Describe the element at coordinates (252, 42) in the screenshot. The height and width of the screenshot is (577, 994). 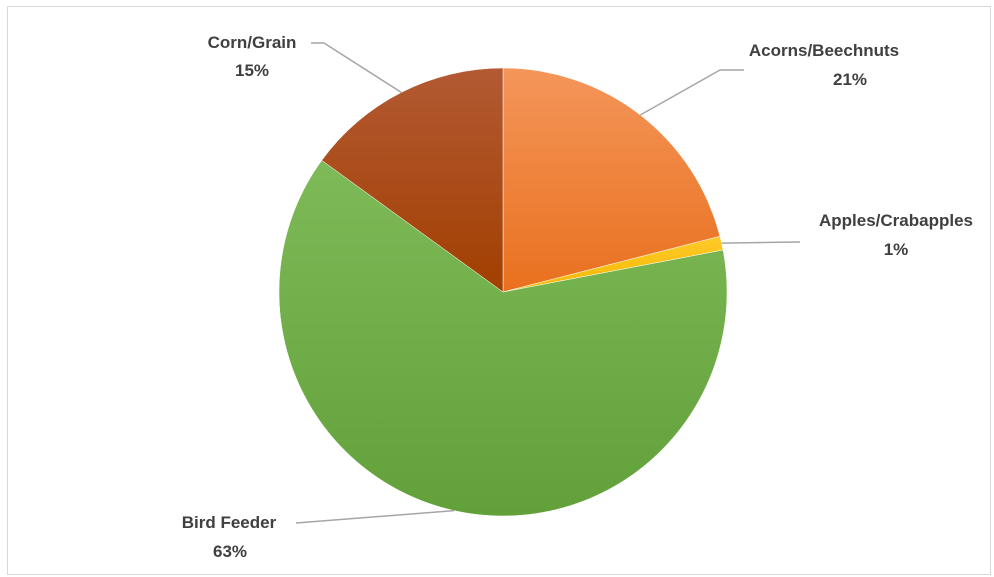
I see `label-corn-grain: Corn/Grain` at that location.